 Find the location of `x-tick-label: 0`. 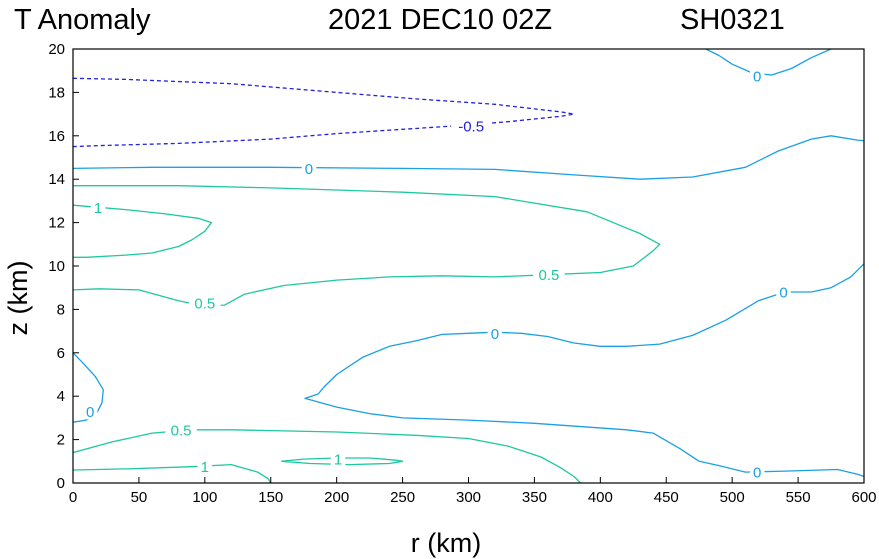

x-tick-label: 0 is located at coordinates (73, 497).